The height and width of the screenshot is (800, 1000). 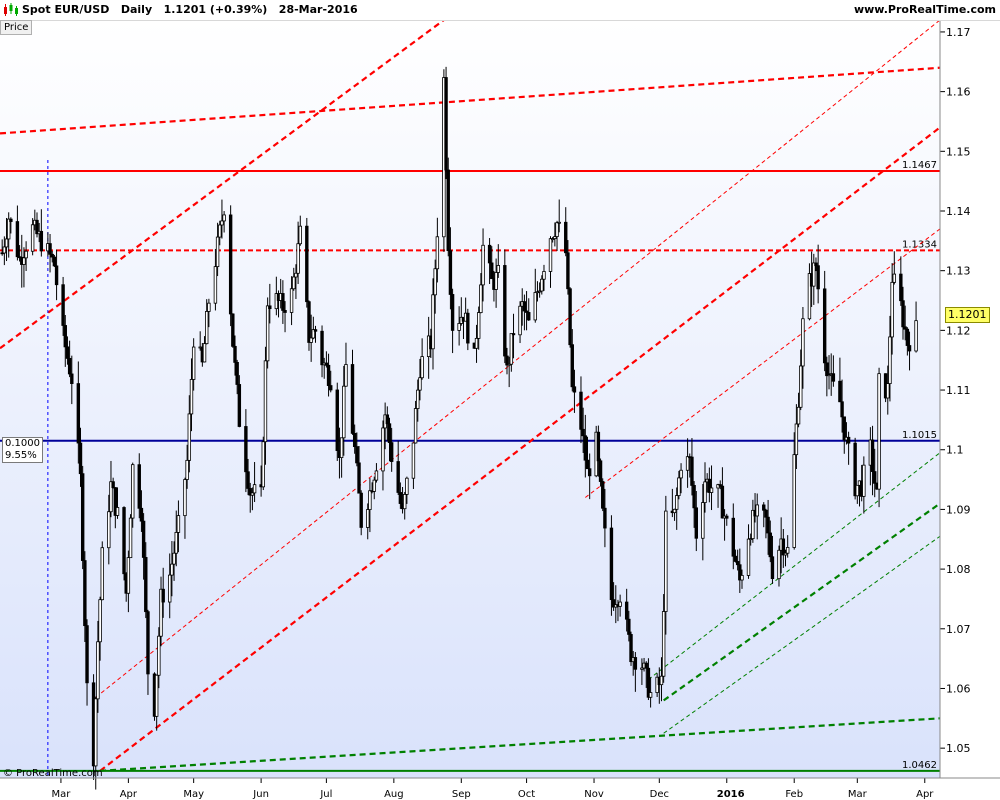 What do you see at coordinates (53, 773) in the screenshot?
I see `copyright: © ProRealTime.com` at bounding box center [53, 773].